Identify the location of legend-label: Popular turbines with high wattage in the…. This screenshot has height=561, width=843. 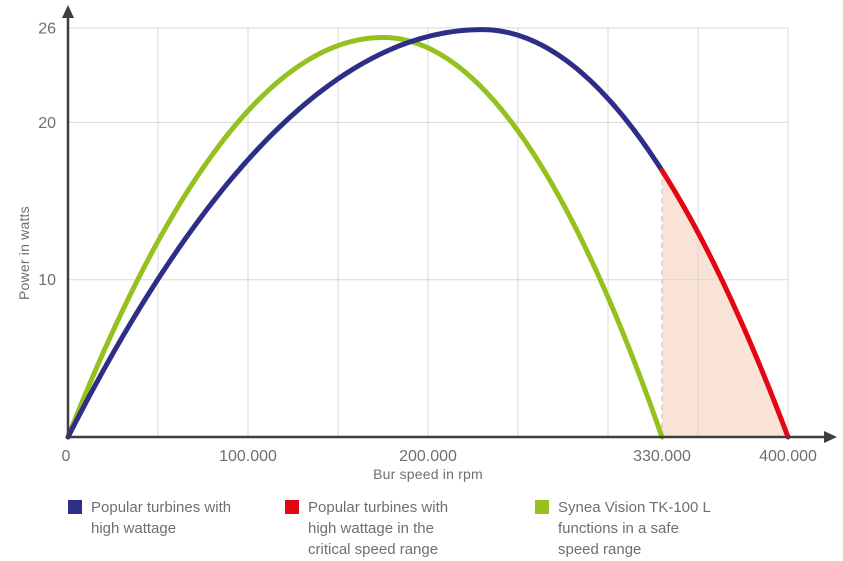
(378, 528).